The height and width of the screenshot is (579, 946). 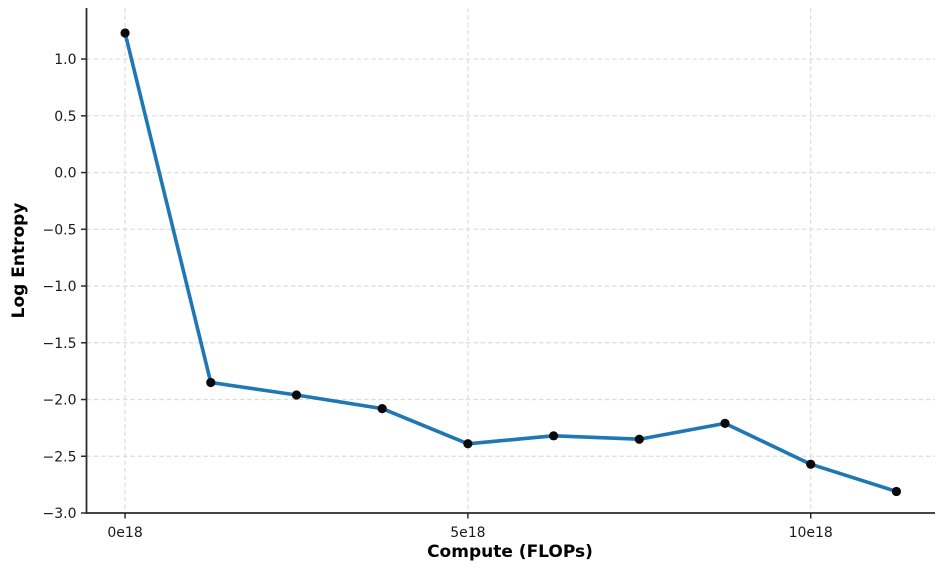 I want to click on y-tick-label: −0.5, so click(x=60, y=230).